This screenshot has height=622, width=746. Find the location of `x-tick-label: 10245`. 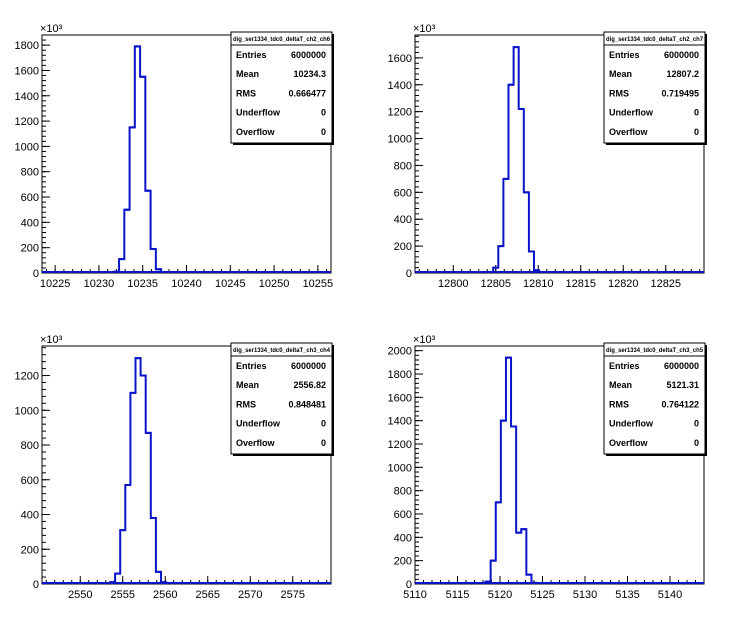

x-tick-label: 10245 is located at coordinates (230, 284).